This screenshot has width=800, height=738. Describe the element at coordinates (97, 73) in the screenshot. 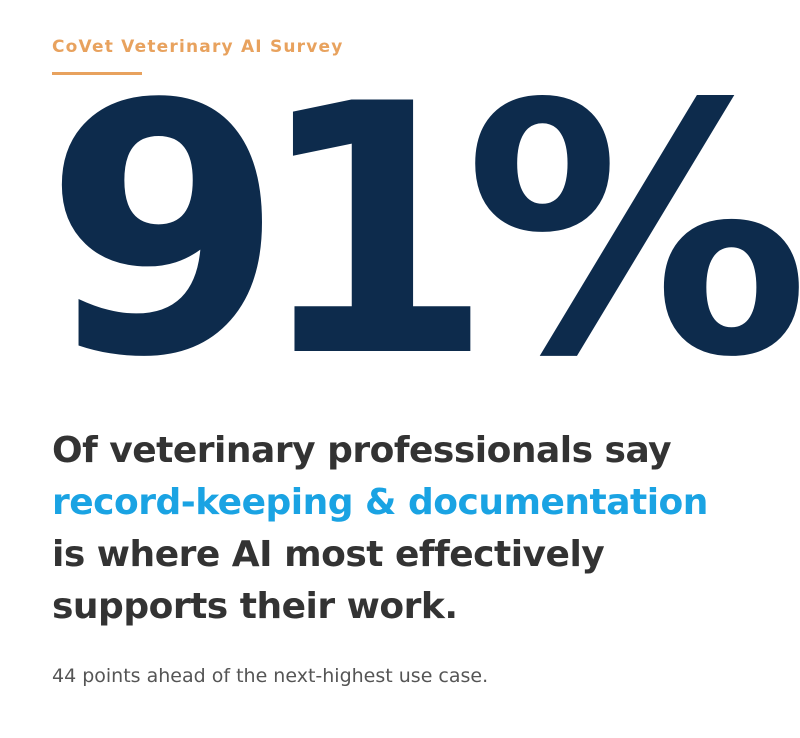

I see `title-underline` at that location.